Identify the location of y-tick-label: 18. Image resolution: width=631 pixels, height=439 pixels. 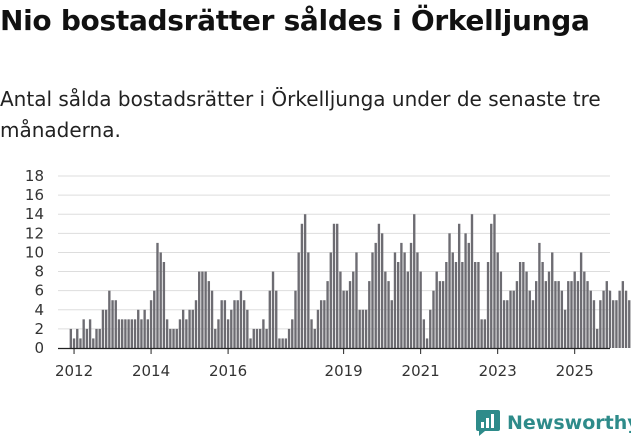
(34, 176).